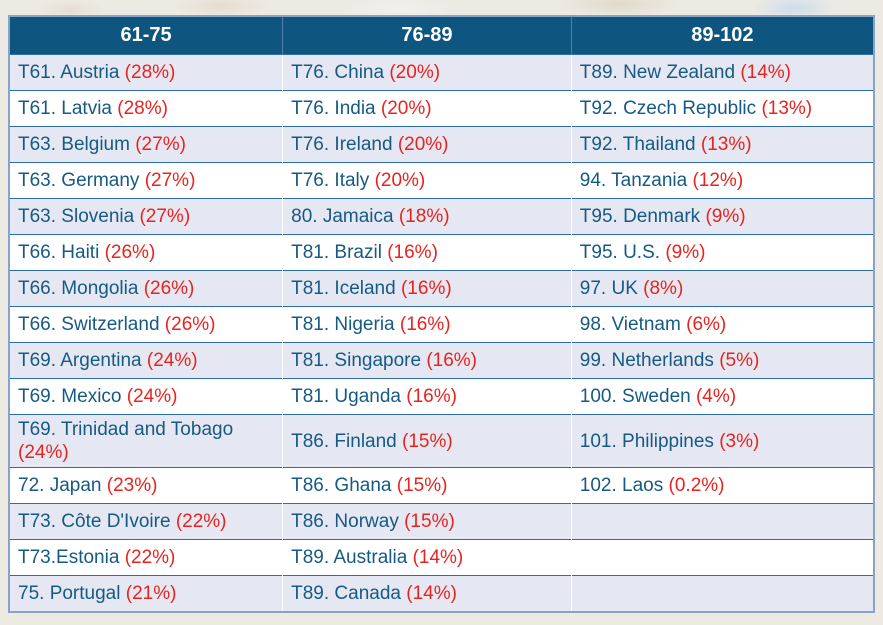 The image size is (883, 625). I want to click on percent-value: (8%), so click(663, 288).